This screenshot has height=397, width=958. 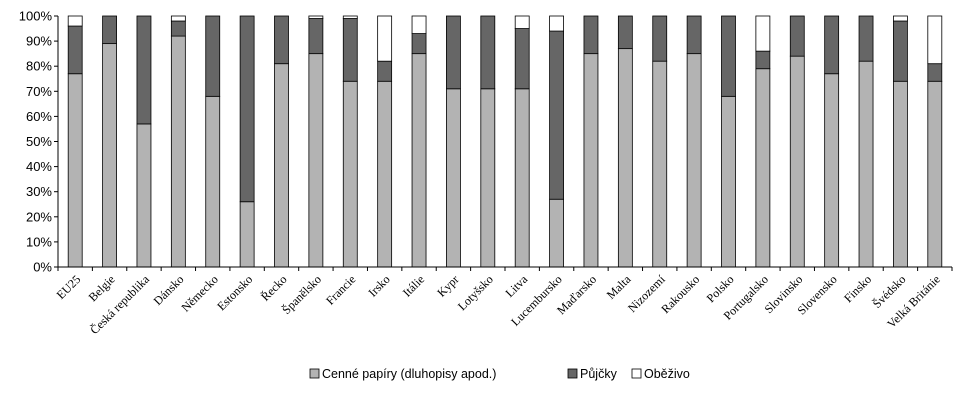 What do you see at coordinates (274, 288) in the screenshot?
I see `x-tick-label: Řecko` at bounding box center [274, 288].